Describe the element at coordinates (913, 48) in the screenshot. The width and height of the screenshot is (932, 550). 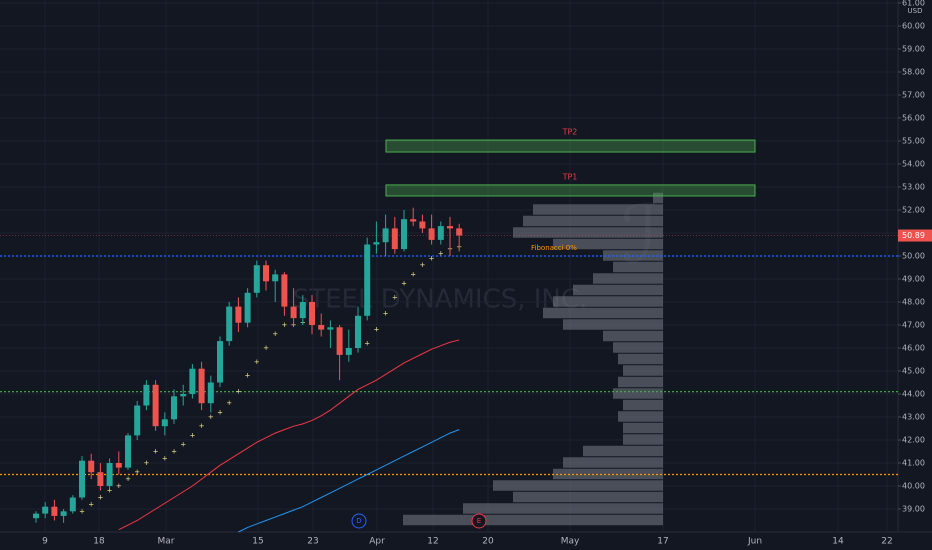
I see `y-tick-label: 59.00` at that location.